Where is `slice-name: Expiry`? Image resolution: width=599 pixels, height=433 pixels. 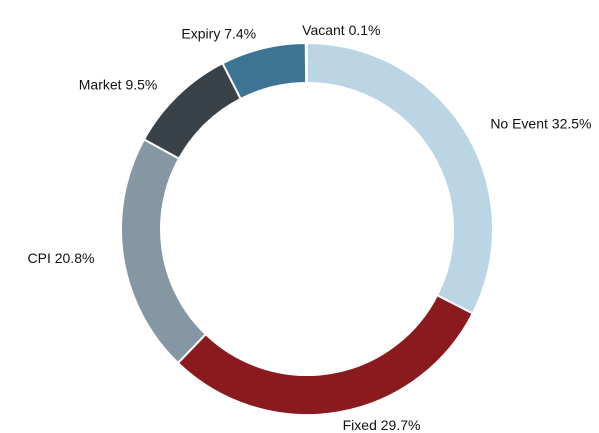
slice-name: Expiry is located at coordinates (200, 33).